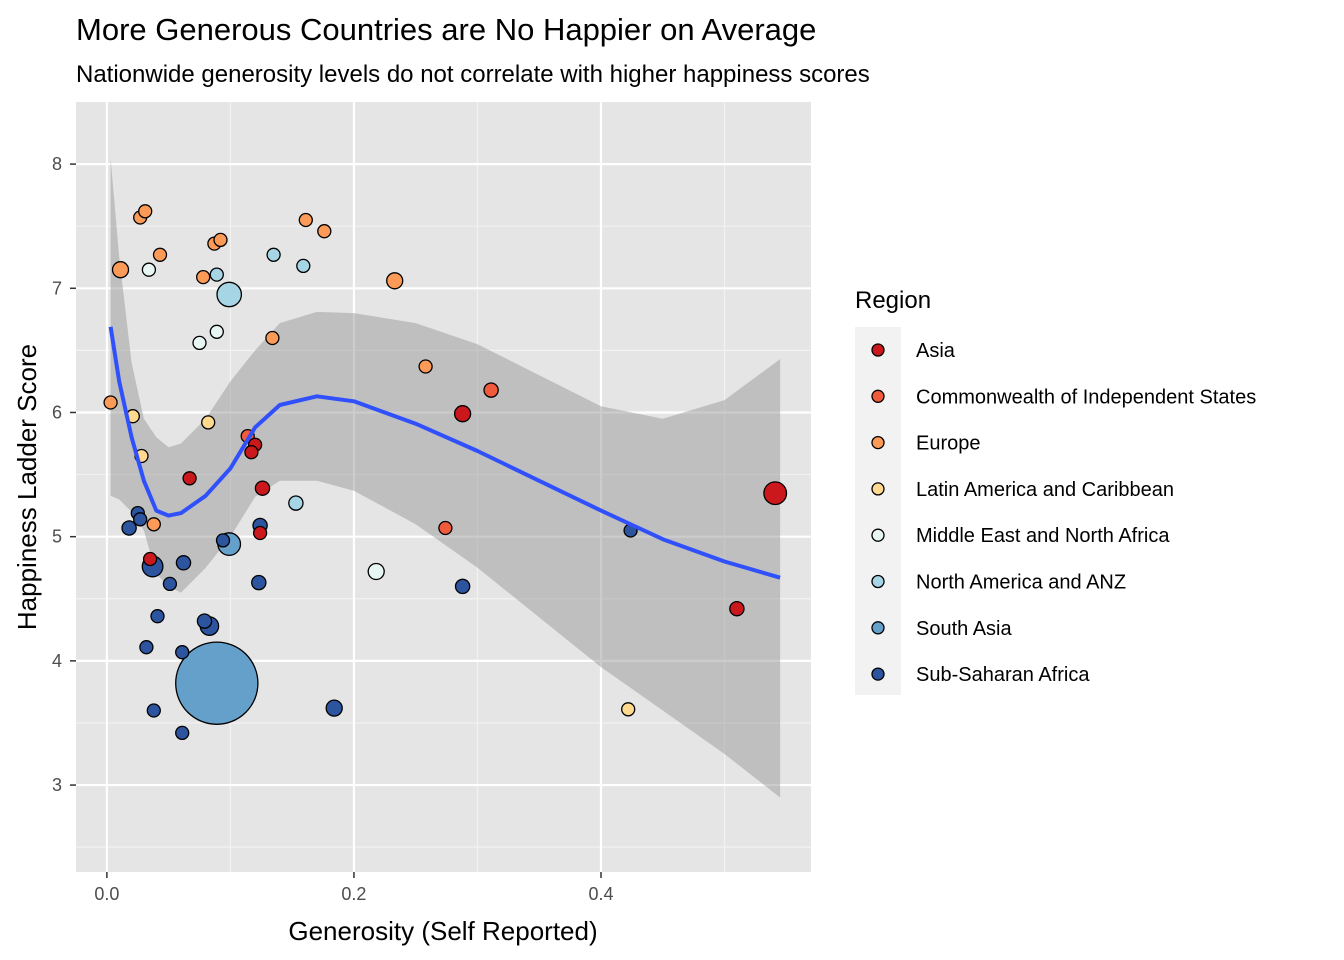 Image resolution: width=1344 pixels, height=960 pixels. I want to click on x-axis-title: Generosity (Self Reported), so click(442, 931).